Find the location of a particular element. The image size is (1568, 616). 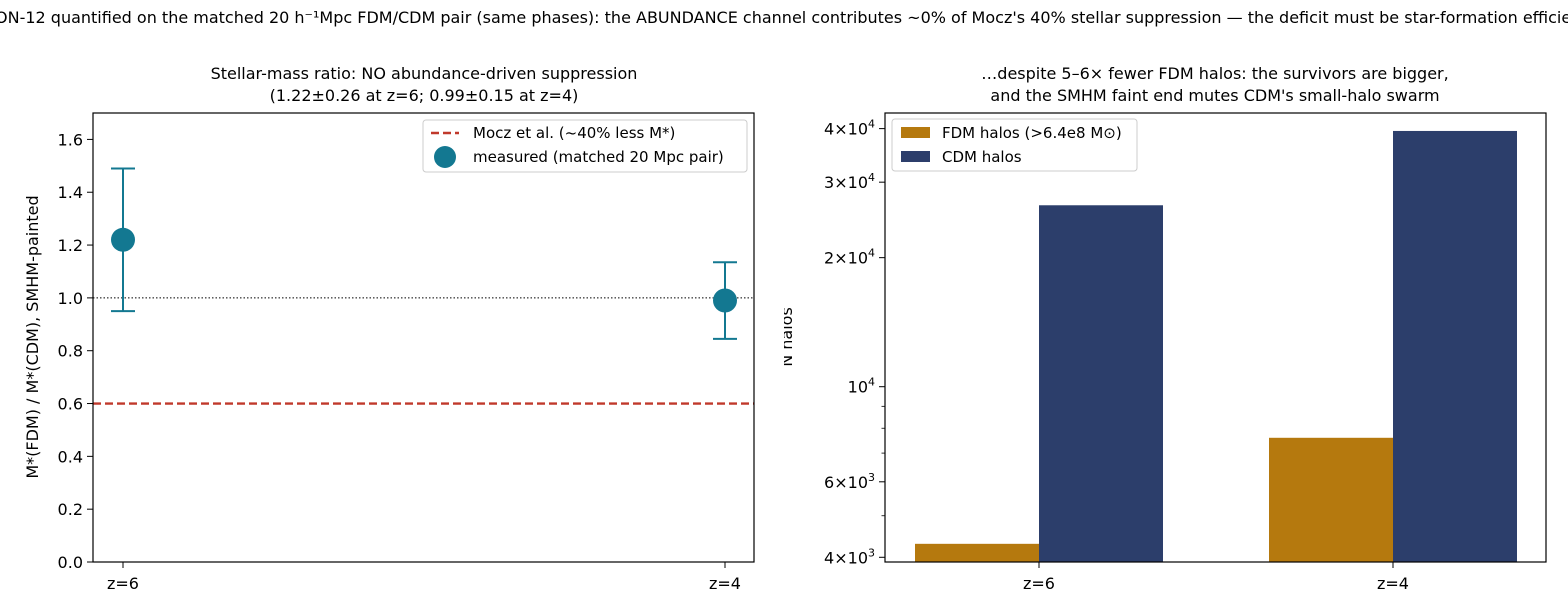

y-tick-label: 6×10³ is located at coordinates (849, 481).